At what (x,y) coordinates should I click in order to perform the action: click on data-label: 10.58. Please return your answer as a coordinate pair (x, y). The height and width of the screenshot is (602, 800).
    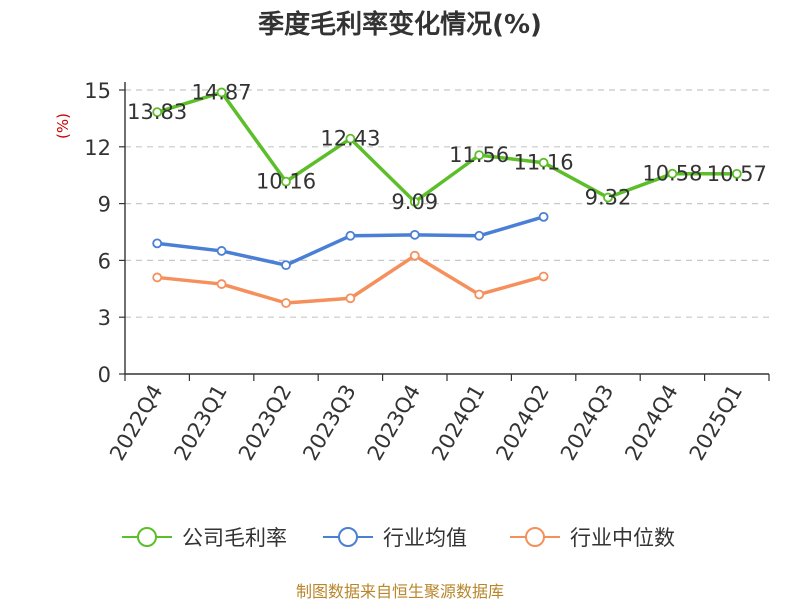
    Looking at the image, I should click on (672, 174).